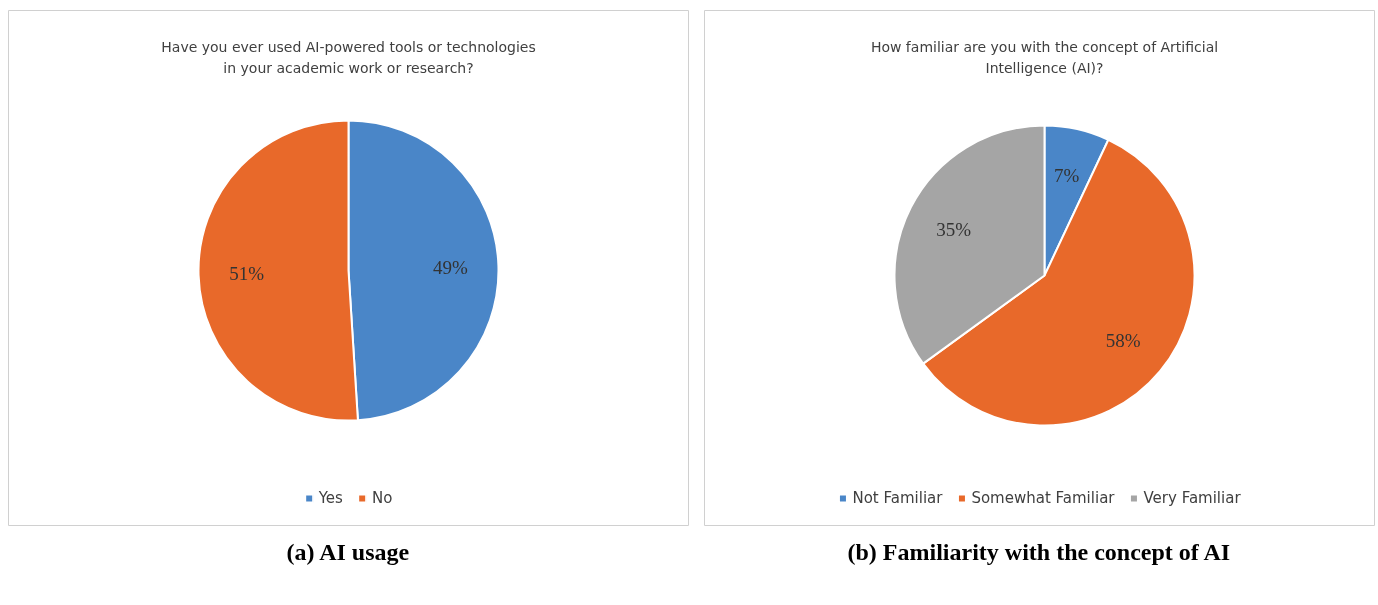 The image size is (1378, 605). Describe the element at coordinates (348, 57) in the screenshot. I see `chart-title: Have you ever used AI-powered tools or technologies in your academic work or research?` at that location.